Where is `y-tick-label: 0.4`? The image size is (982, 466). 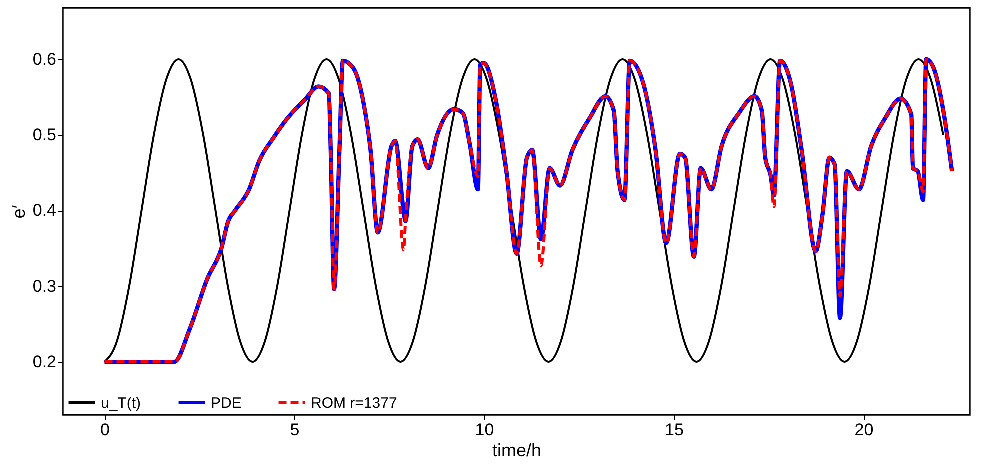 y-tick-label: 0.4 is located at coordinates (44, 210).